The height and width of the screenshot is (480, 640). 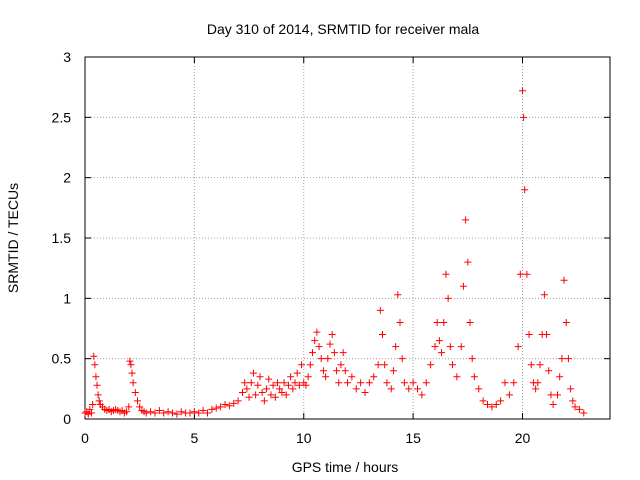 What do you see at coordinates (413, 438) in the screenshot?
I see `x-tick-label: 15` at bounding box center [413, 438].